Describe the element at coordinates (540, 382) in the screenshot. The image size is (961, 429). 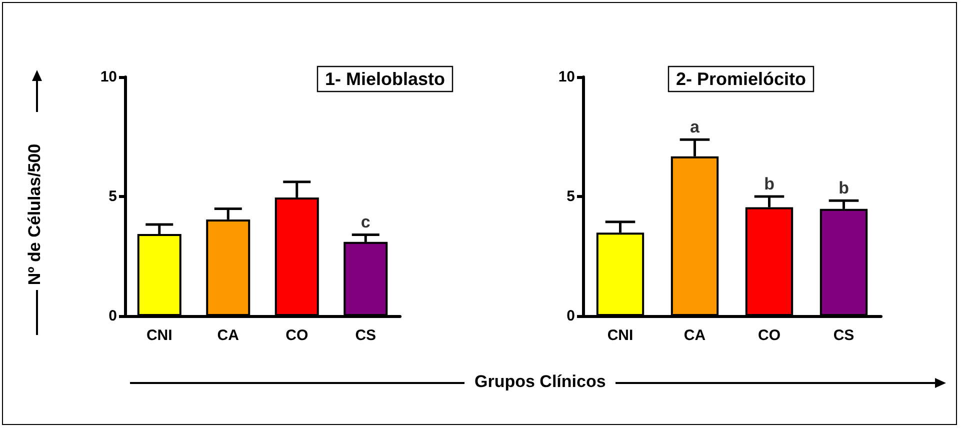
I see `x-axis-title: Grupos Clínicos` at that location.